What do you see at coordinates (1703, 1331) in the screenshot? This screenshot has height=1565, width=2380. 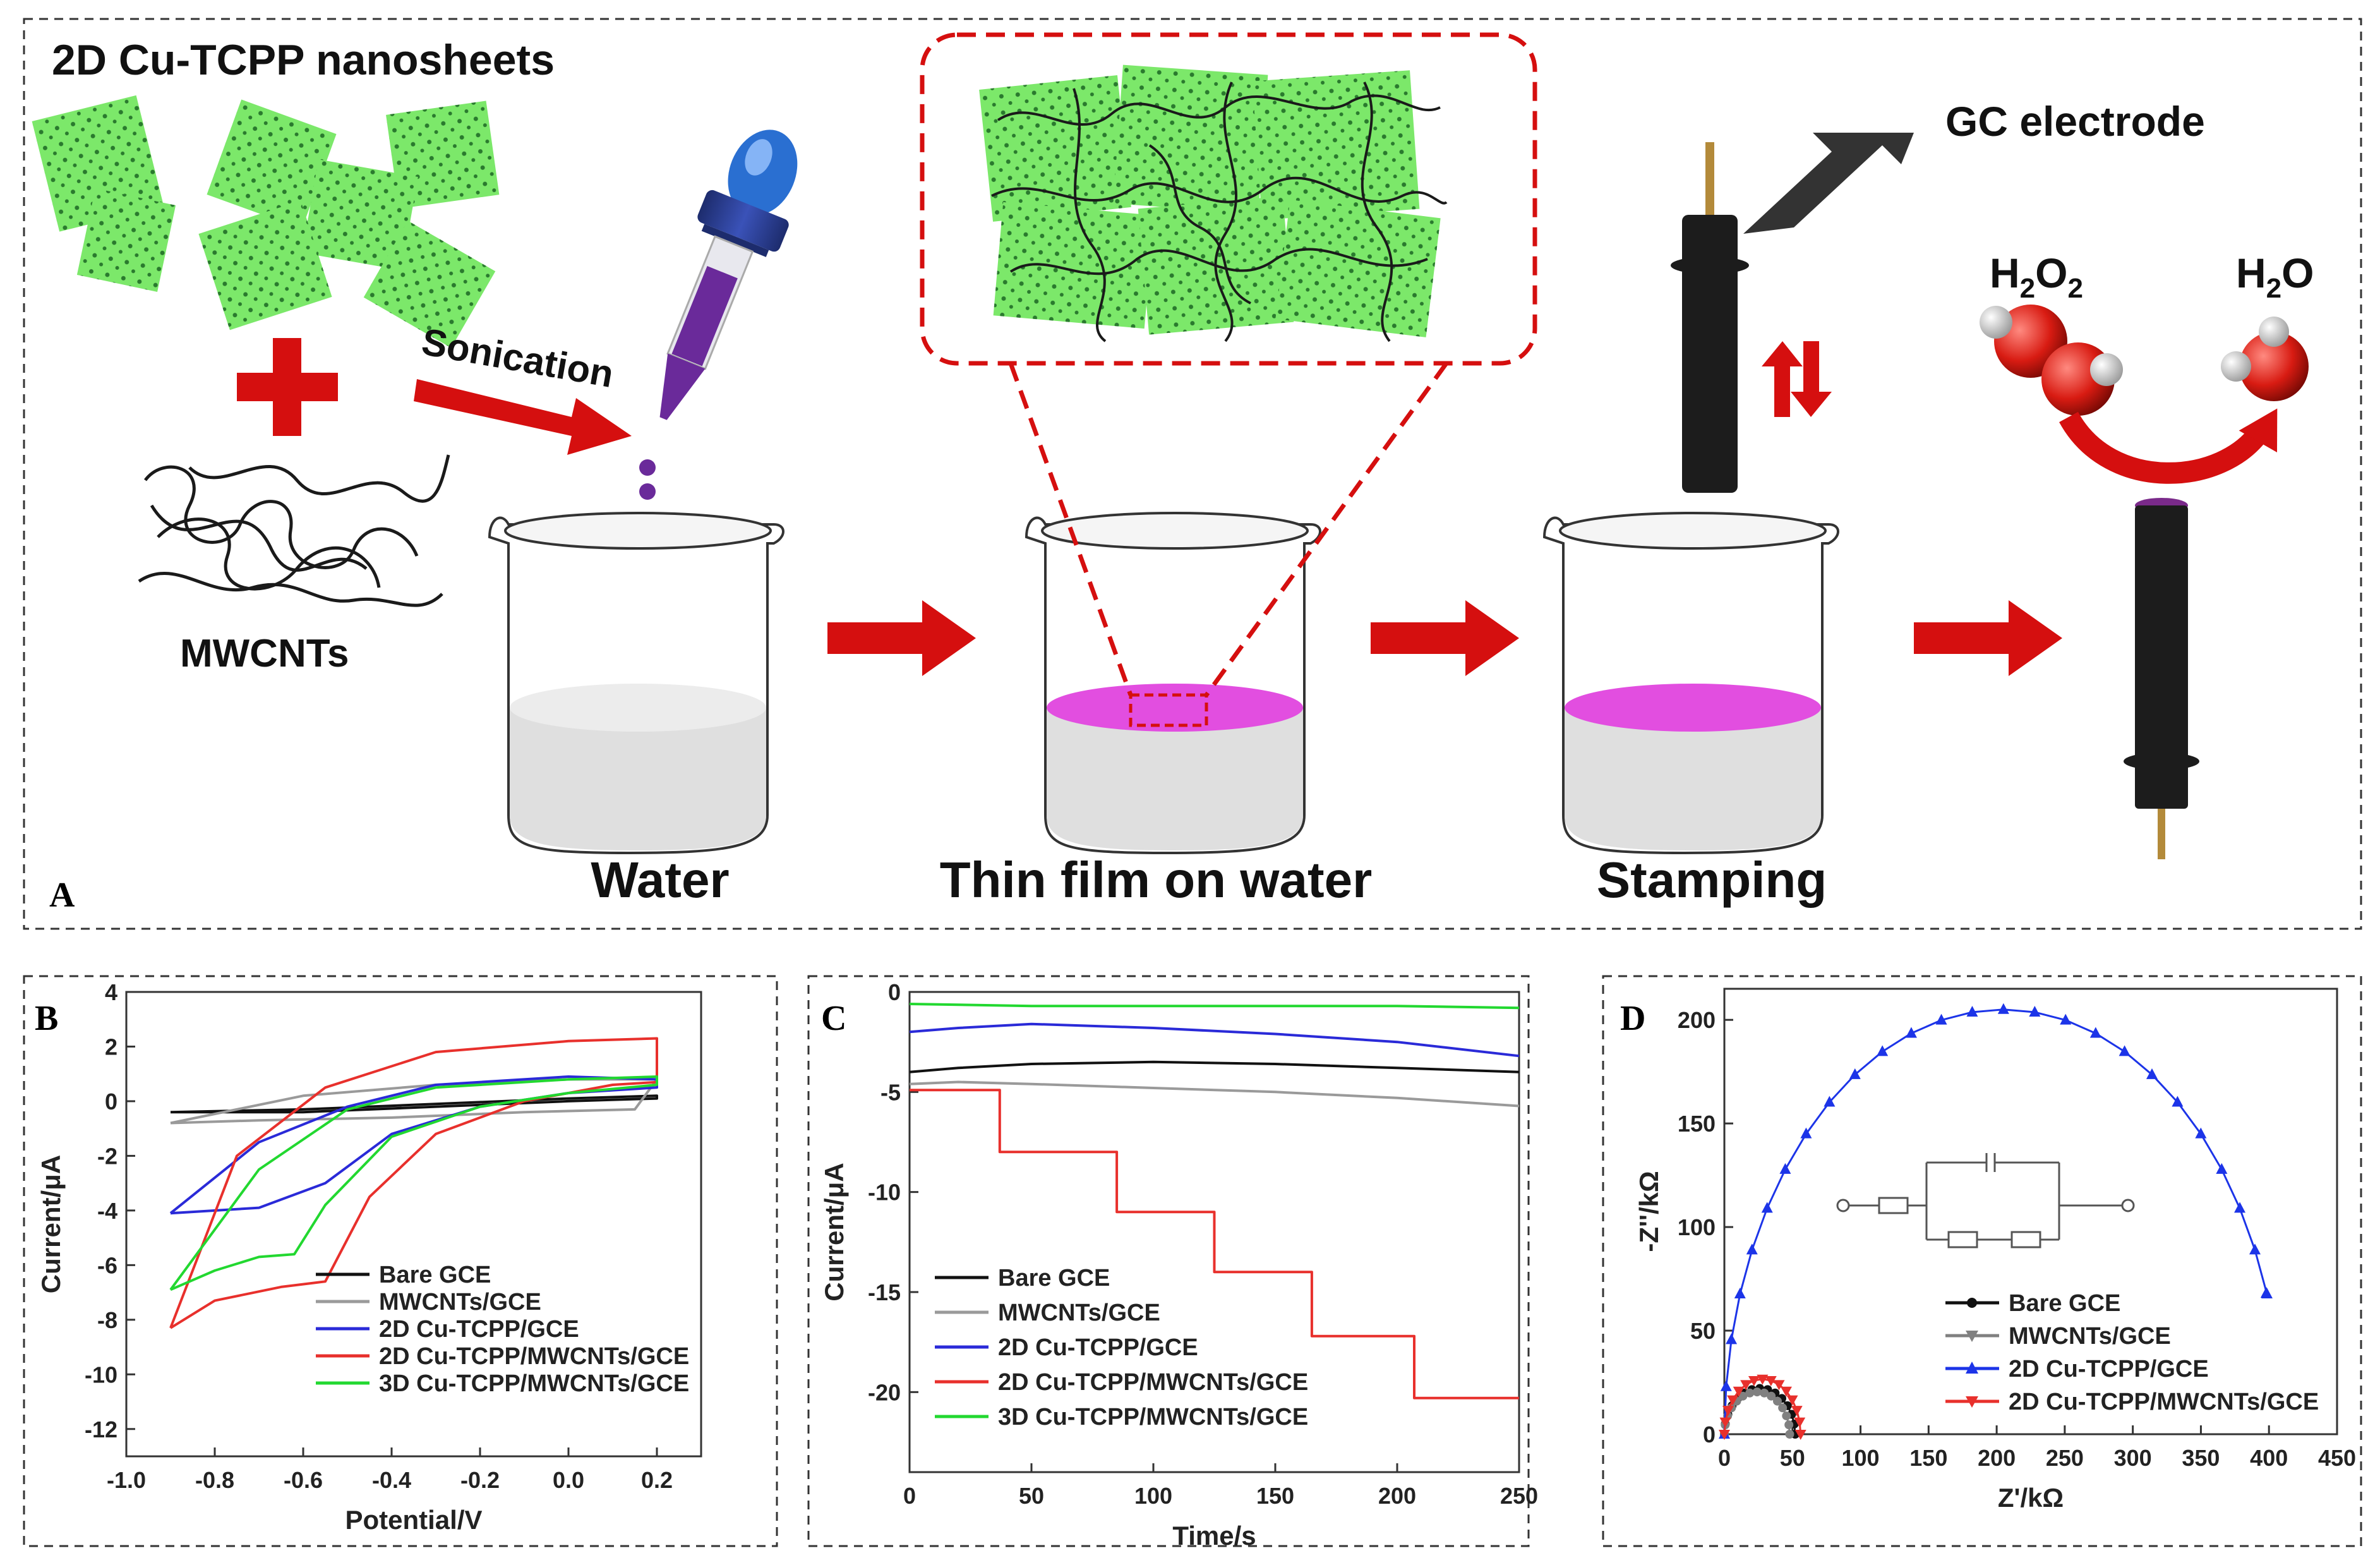 I see `y-tick-label: 50` at bounding box center [1703, 1331].